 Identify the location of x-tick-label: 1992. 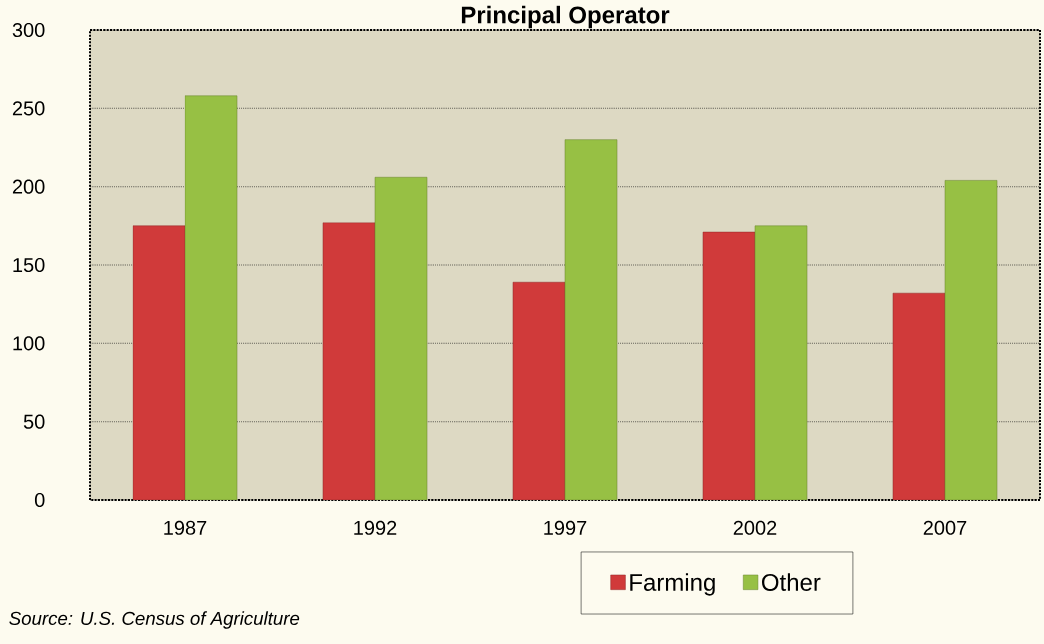
(375, 527).